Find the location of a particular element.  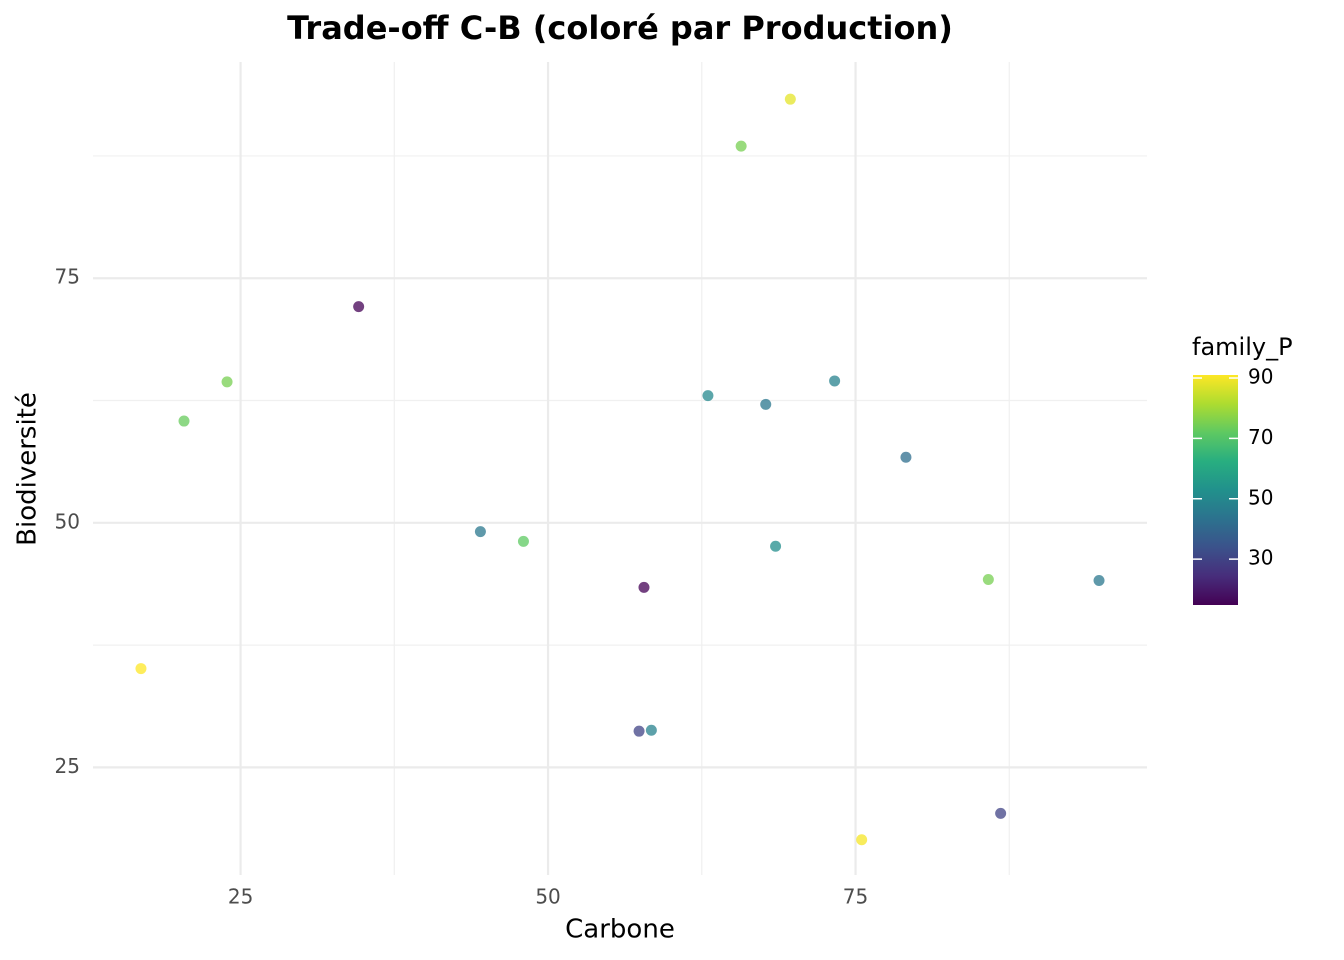

y-tick-label: 25 is located at coordinates (67, 766).